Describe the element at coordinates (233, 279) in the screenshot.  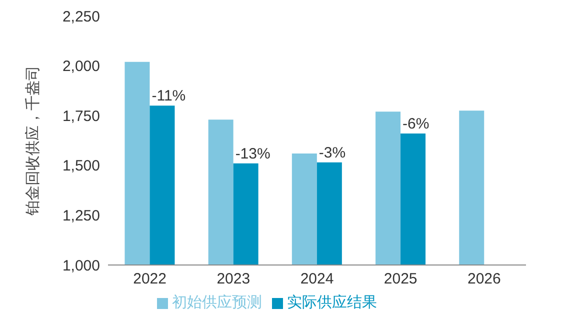
I see `x-tick-label: 2023` at that location.